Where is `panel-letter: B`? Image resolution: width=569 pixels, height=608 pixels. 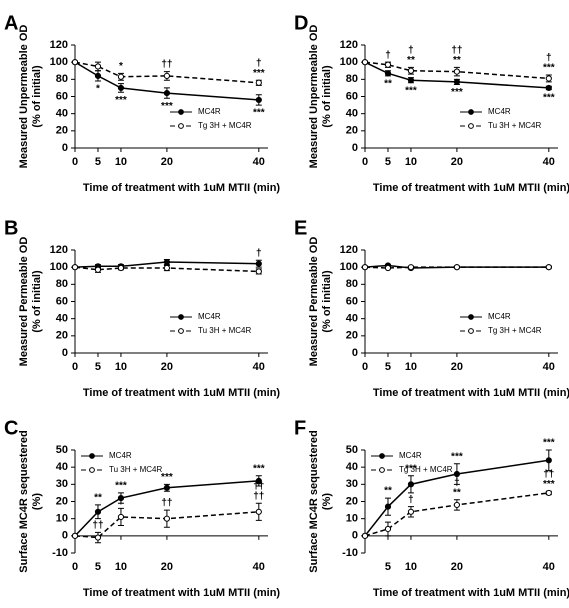
panel-letter: B is located at coordinates (11, 228).